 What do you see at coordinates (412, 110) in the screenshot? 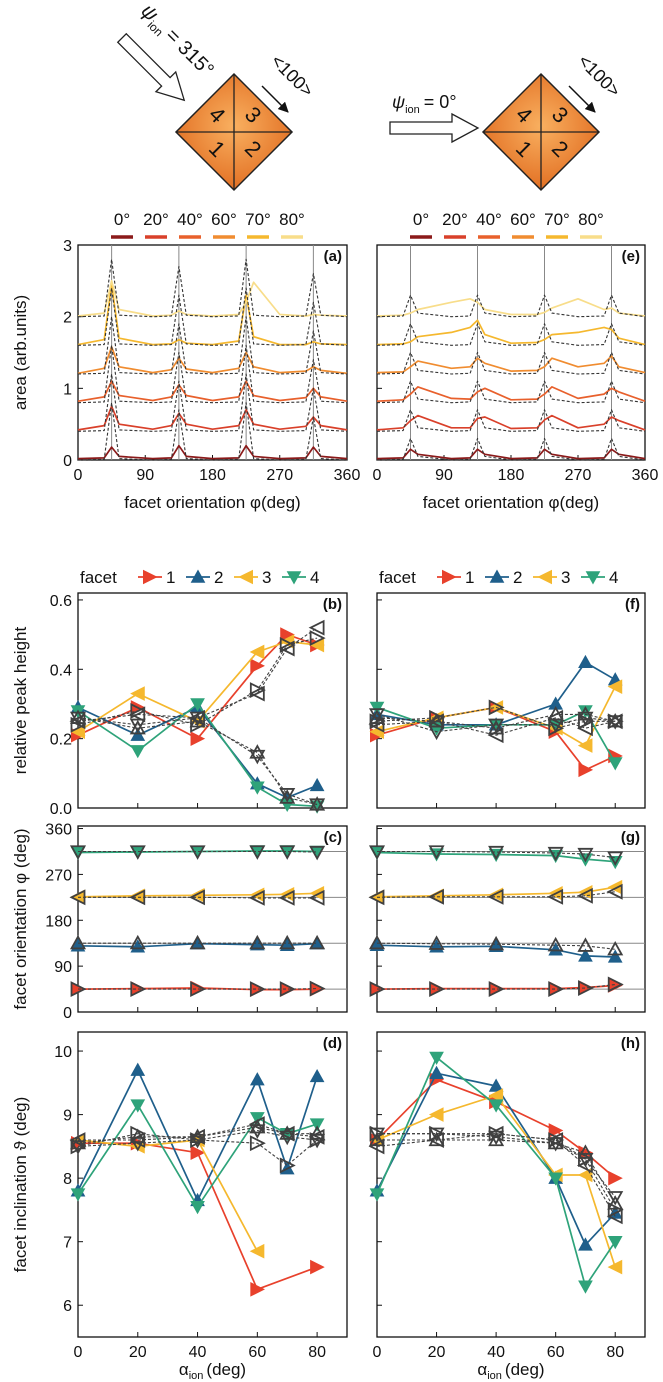
I see `psi-sub: ion` at bounding box center [412, 110].